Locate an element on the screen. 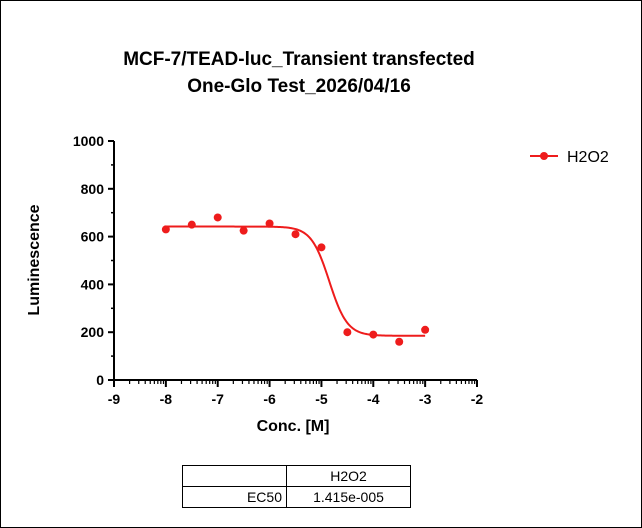  results-table-row: EC50 1.415e-005 is located at coordinates (296, 497).